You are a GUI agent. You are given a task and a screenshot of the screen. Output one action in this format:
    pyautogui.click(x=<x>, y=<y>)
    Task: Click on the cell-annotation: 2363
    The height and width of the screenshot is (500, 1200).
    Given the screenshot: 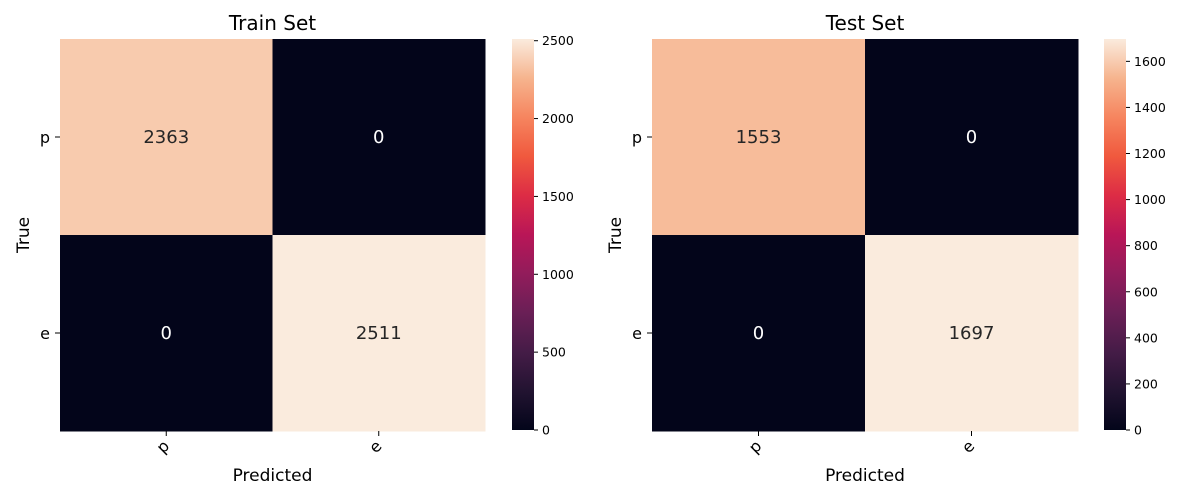 What is the action you would take?
    pyautogui.click(x=166, y=137)
    